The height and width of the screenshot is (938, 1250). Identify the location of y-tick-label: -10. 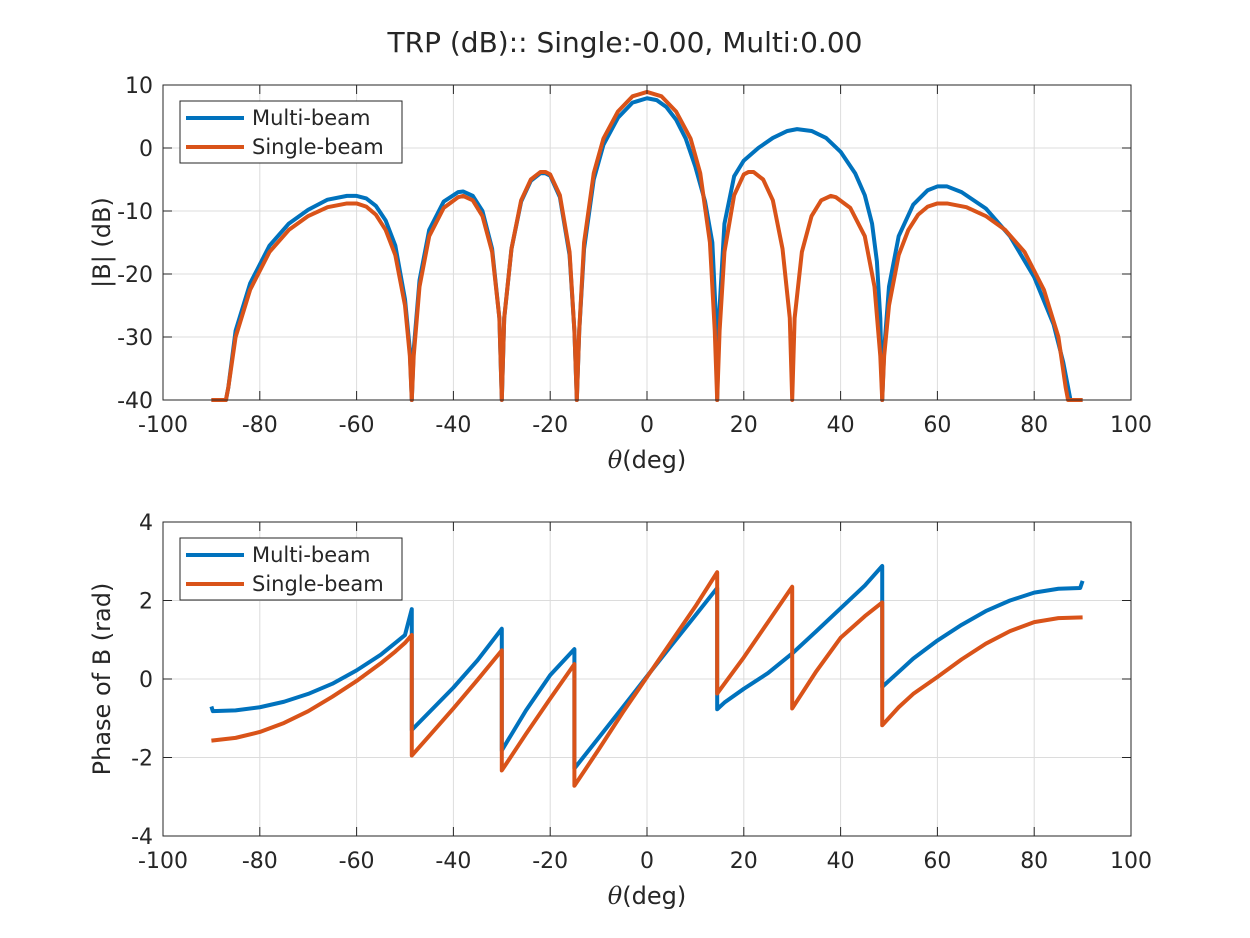
(135, 212).